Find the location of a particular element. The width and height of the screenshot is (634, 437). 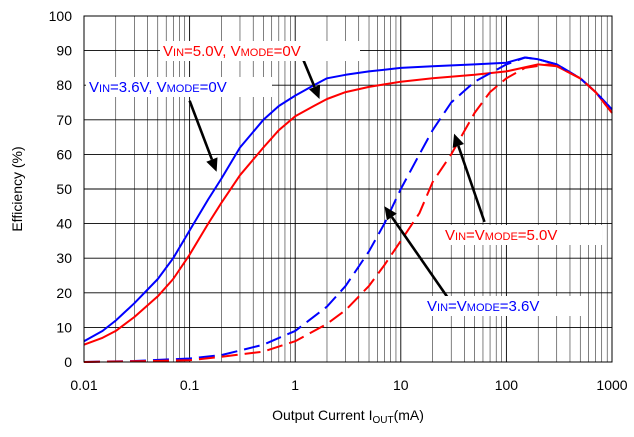

x-tick-label: 1 is located at coordinates (295, 385).